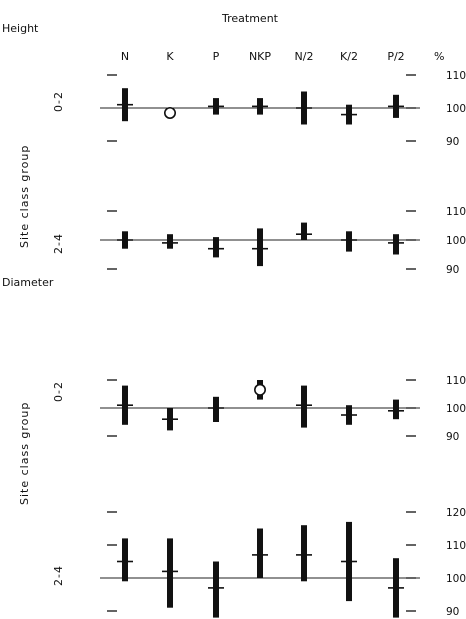  Describe the element at coordinates (439, 56) in the screenshot. I see `percent-unit-label: %` at that location.